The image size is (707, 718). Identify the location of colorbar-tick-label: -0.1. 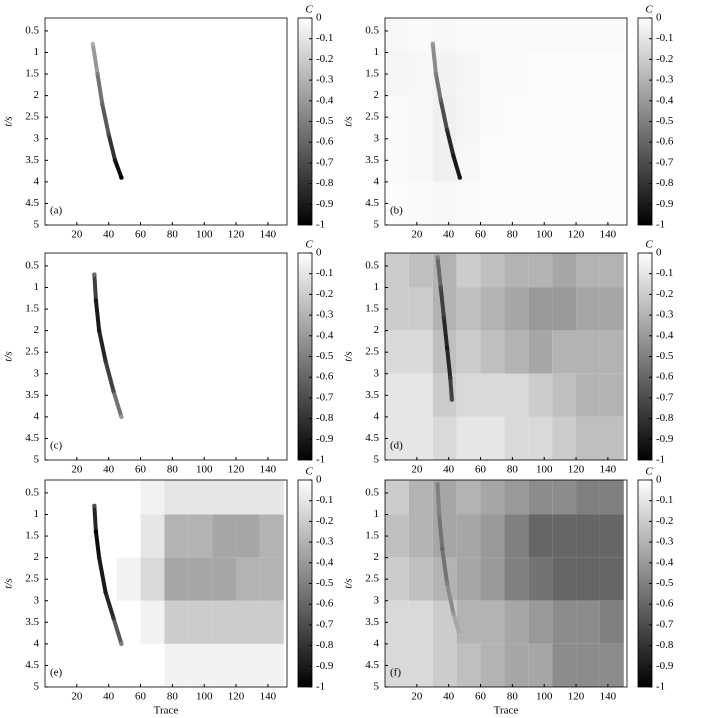
(664, 273).